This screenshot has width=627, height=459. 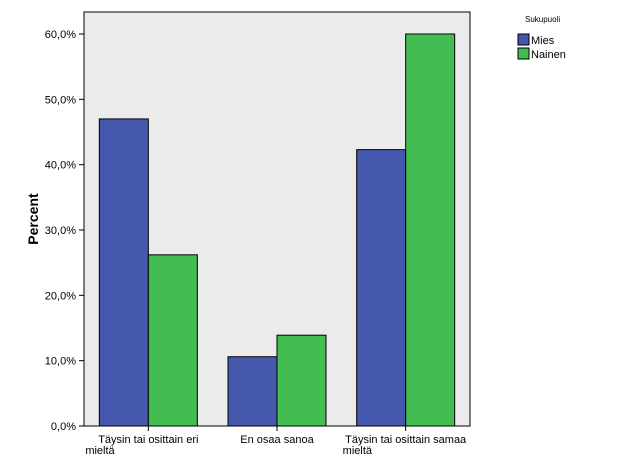 What do you see at coordinates (60, 35) in the screenshot?
I see `y-tick-label: 60,0%` at bounding box center [60, 35].